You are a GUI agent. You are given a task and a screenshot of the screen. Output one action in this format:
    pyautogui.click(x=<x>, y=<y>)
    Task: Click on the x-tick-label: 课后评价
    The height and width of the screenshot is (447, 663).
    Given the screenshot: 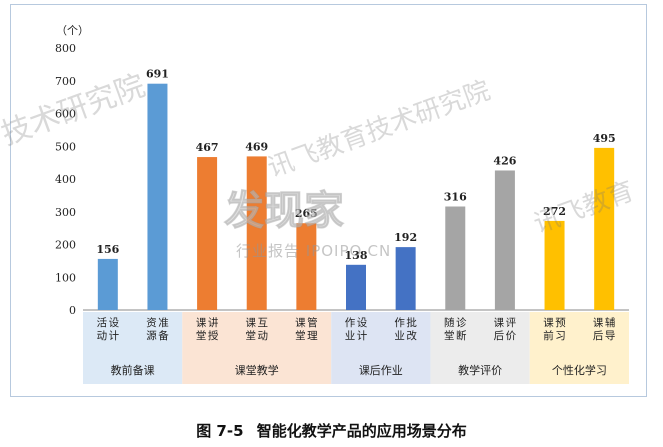 What is the action you would take?
    pyautogui.click(x=505, y=329)
    